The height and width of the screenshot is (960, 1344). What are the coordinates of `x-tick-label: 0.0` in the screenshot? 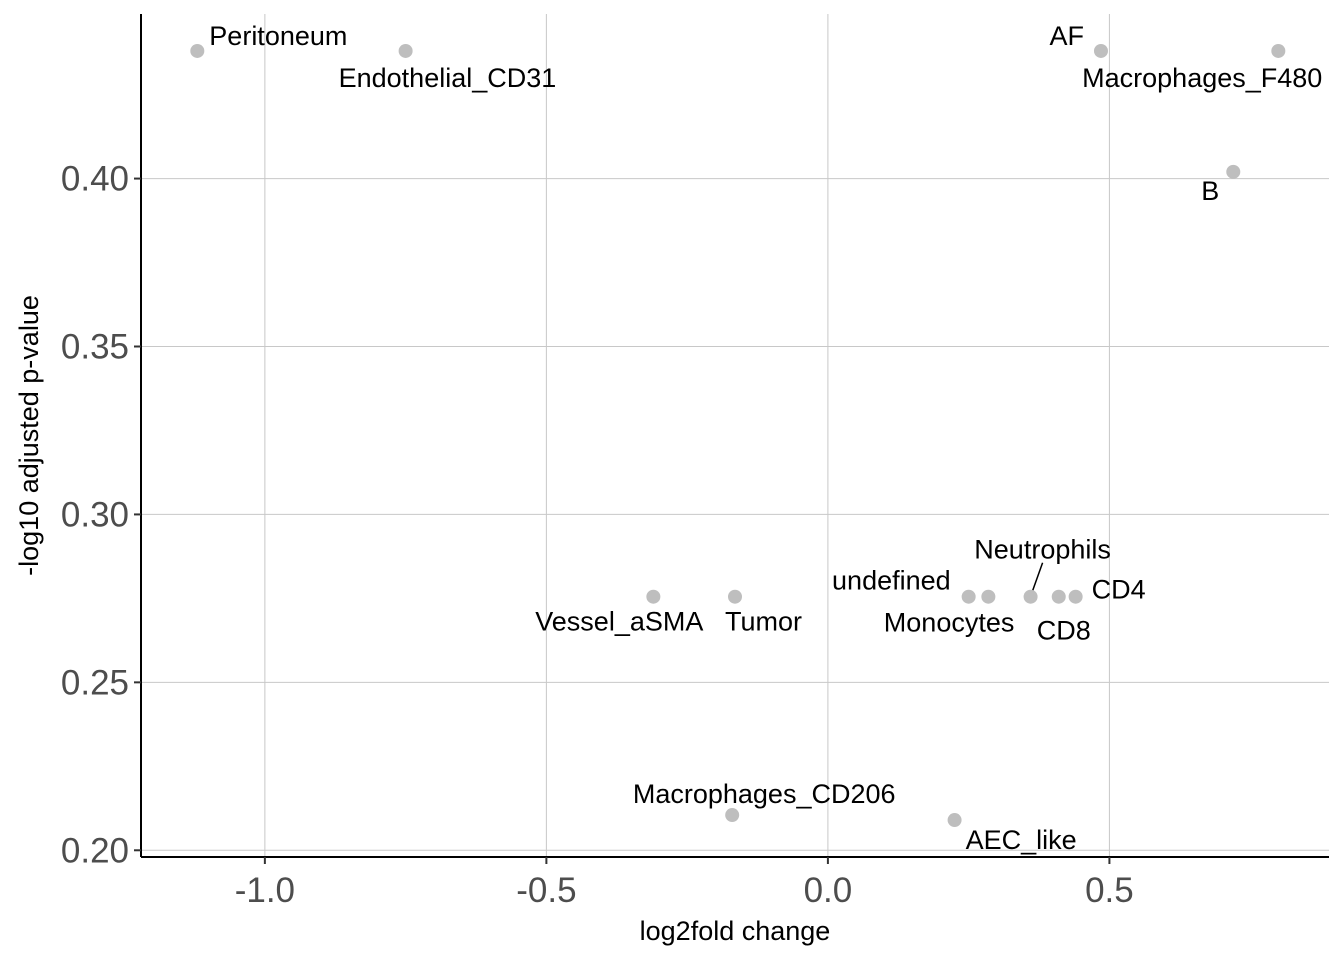 It's located at (828, 890).